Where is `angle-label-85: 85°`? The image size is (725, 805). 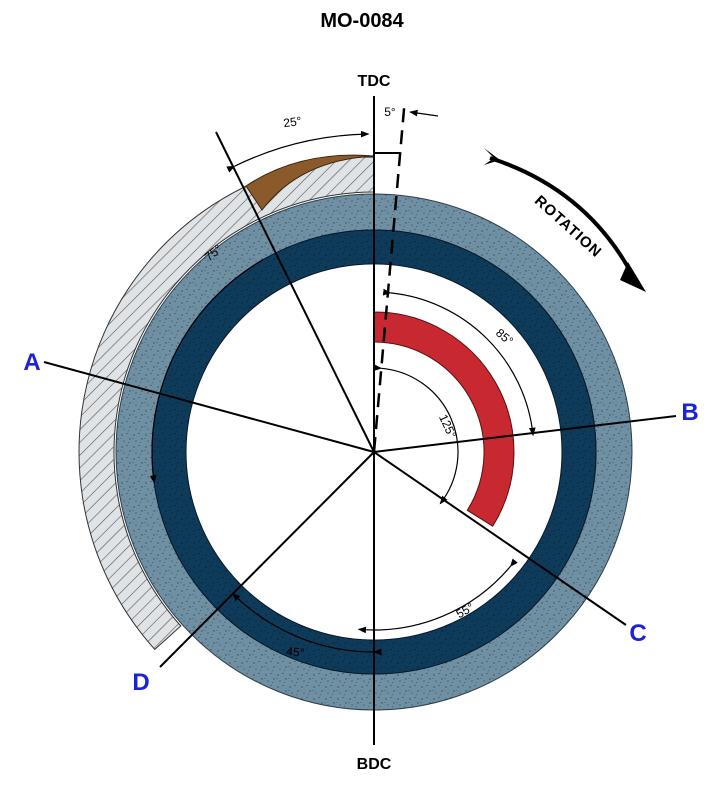
angle-label-85: 85° is located at coordinates (504, 337).